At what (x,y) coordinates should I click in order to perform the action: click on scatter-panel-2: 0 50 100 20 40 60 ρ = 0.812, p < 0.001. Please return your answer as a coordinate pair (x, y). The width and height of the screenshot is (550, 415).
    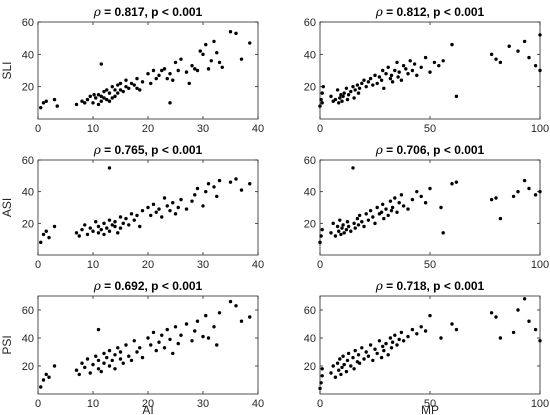
    Looking at the image, I should click on (426, 70).